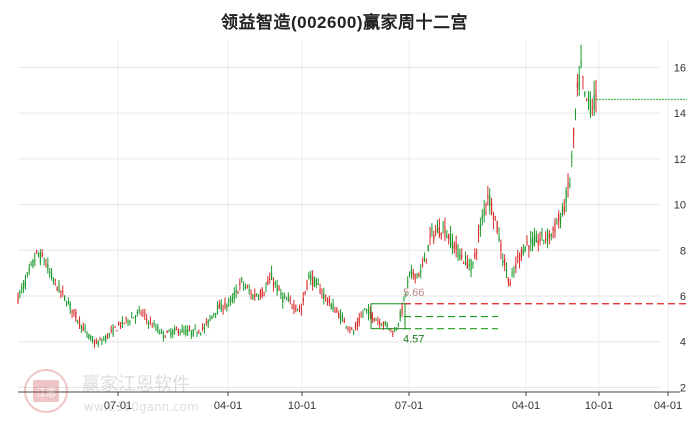 This screenshot has height=427, width=689. I want to click on y-tick-label: 2, so click(683, 388).